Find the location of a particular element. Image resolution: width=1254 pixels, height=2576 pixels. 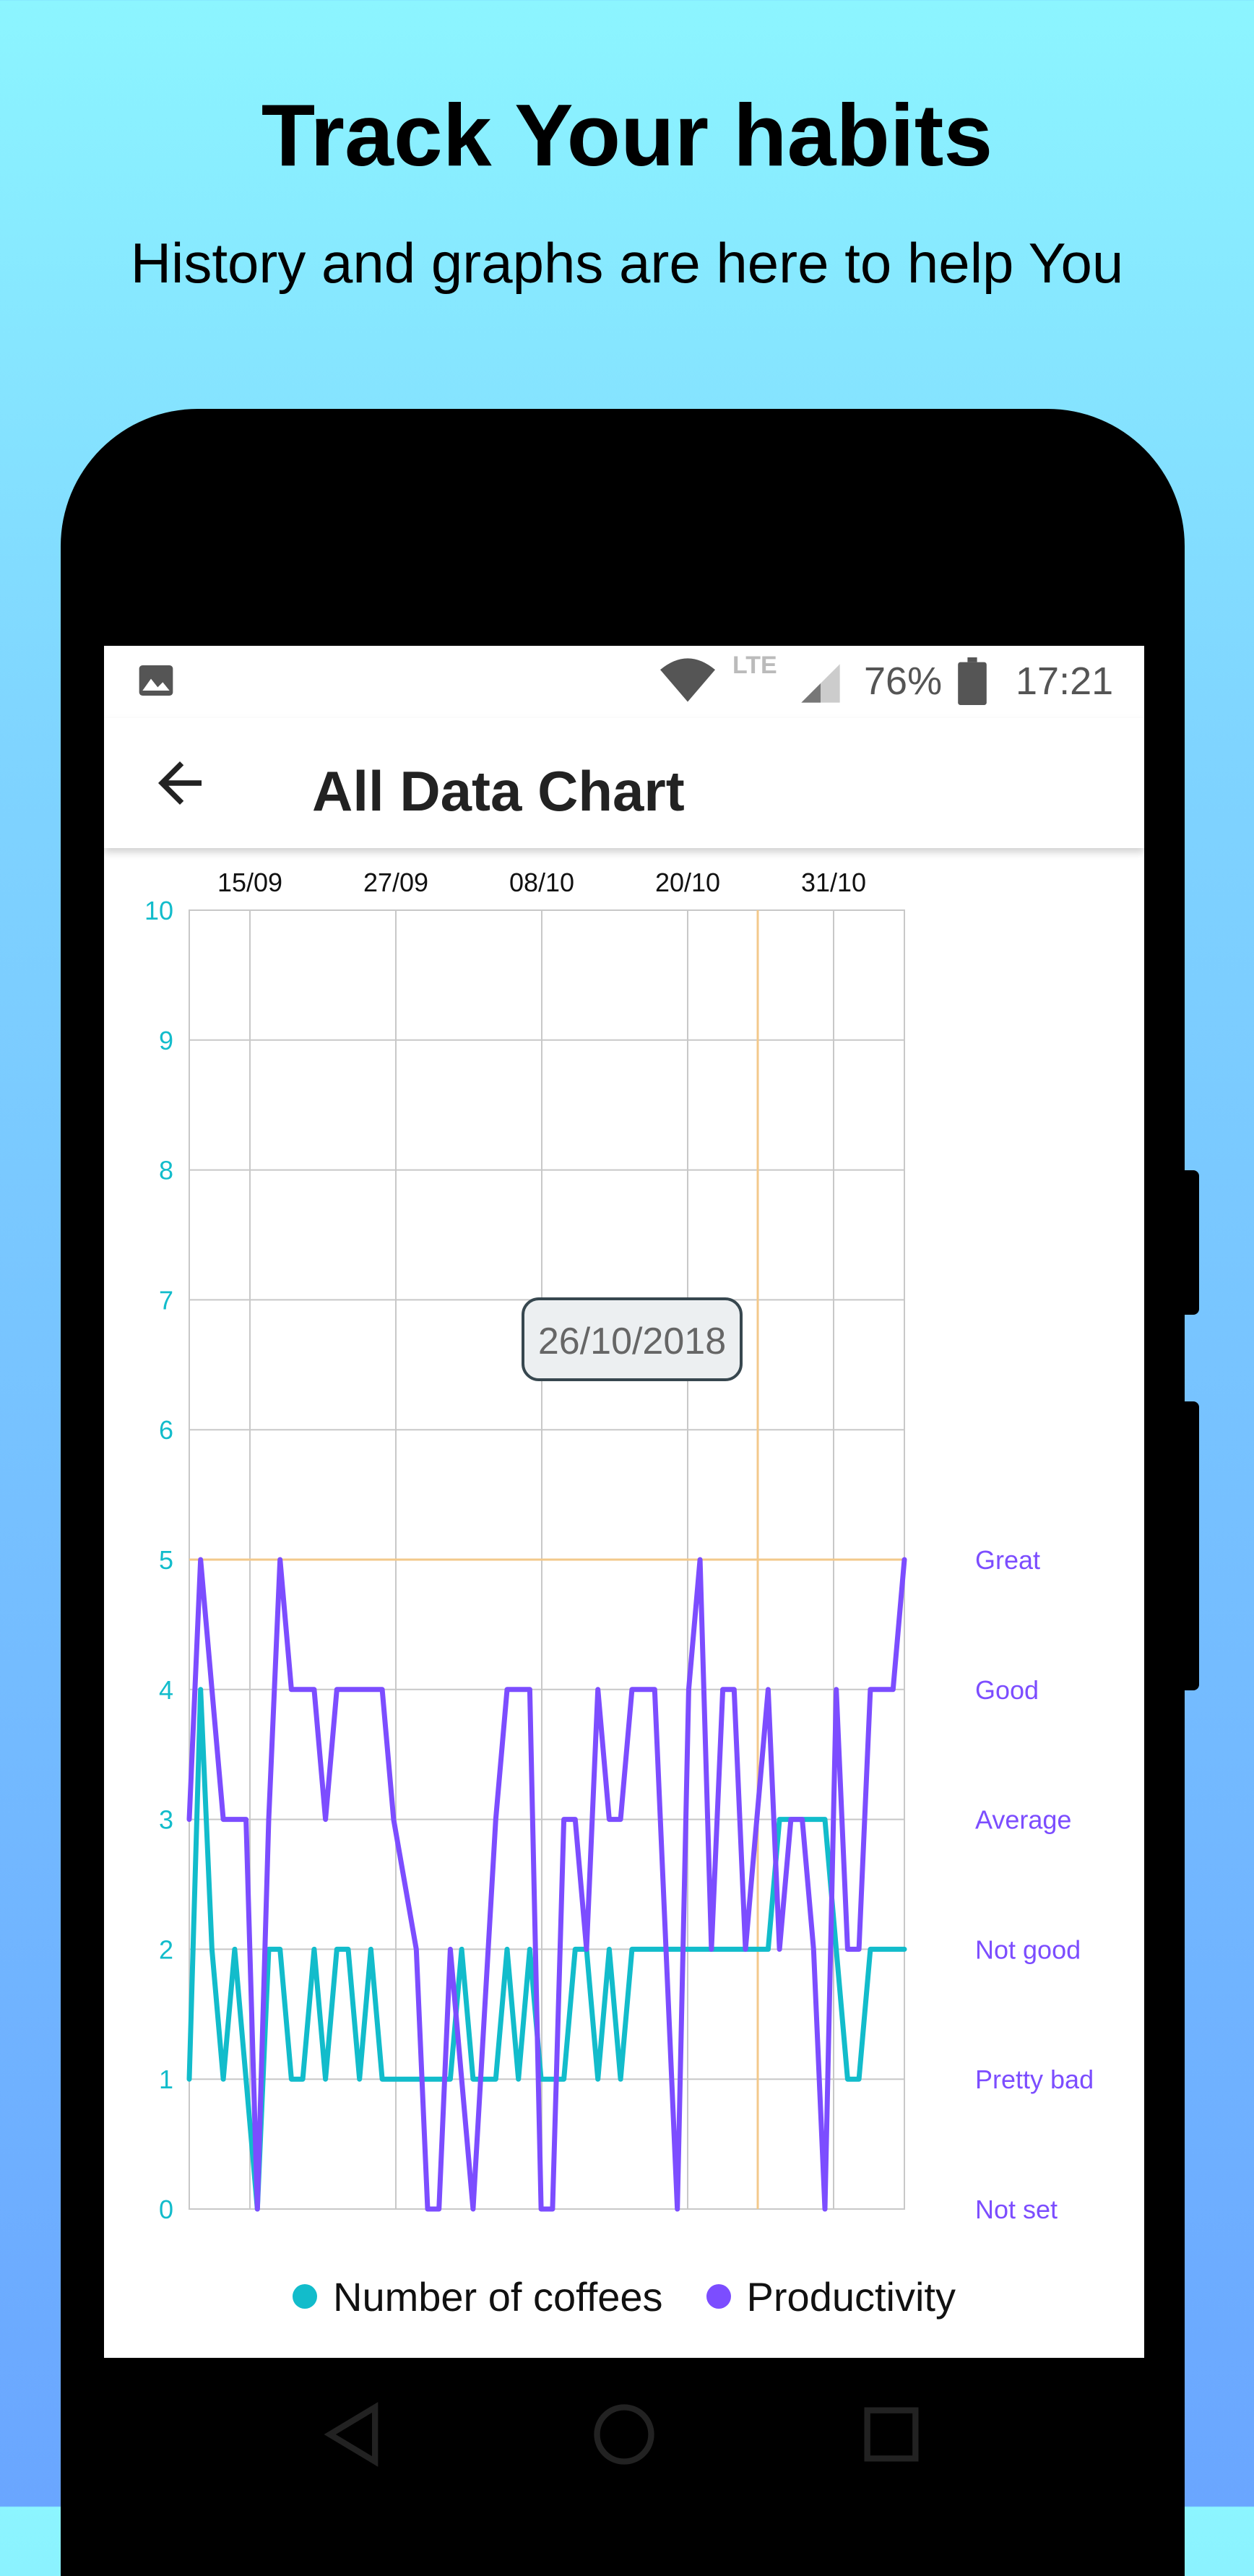

legend-dot-productivity is located at coordinates (718, 2296).